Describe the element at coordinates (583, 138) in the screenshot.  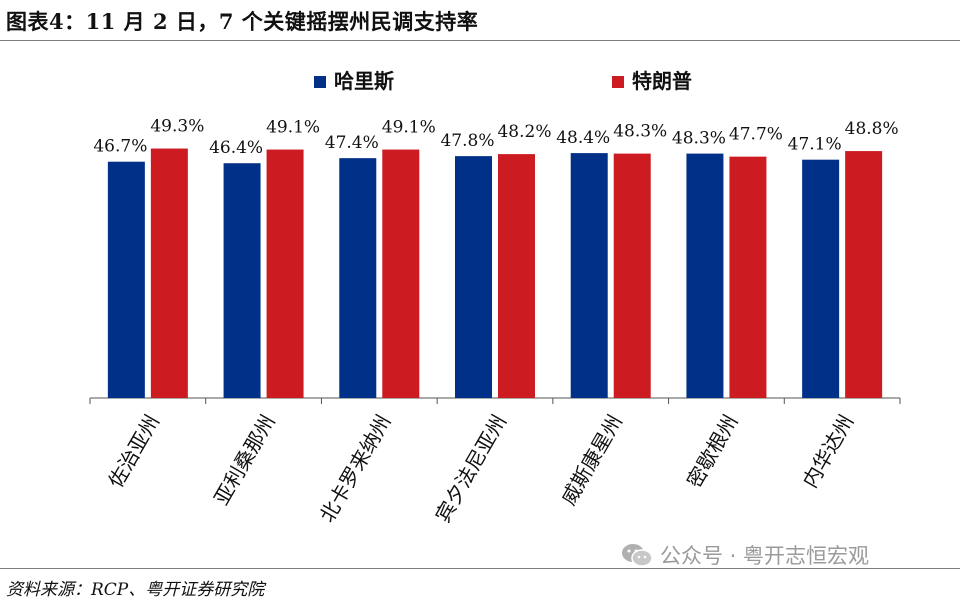
I see `data-label: 48.4%` at that location.